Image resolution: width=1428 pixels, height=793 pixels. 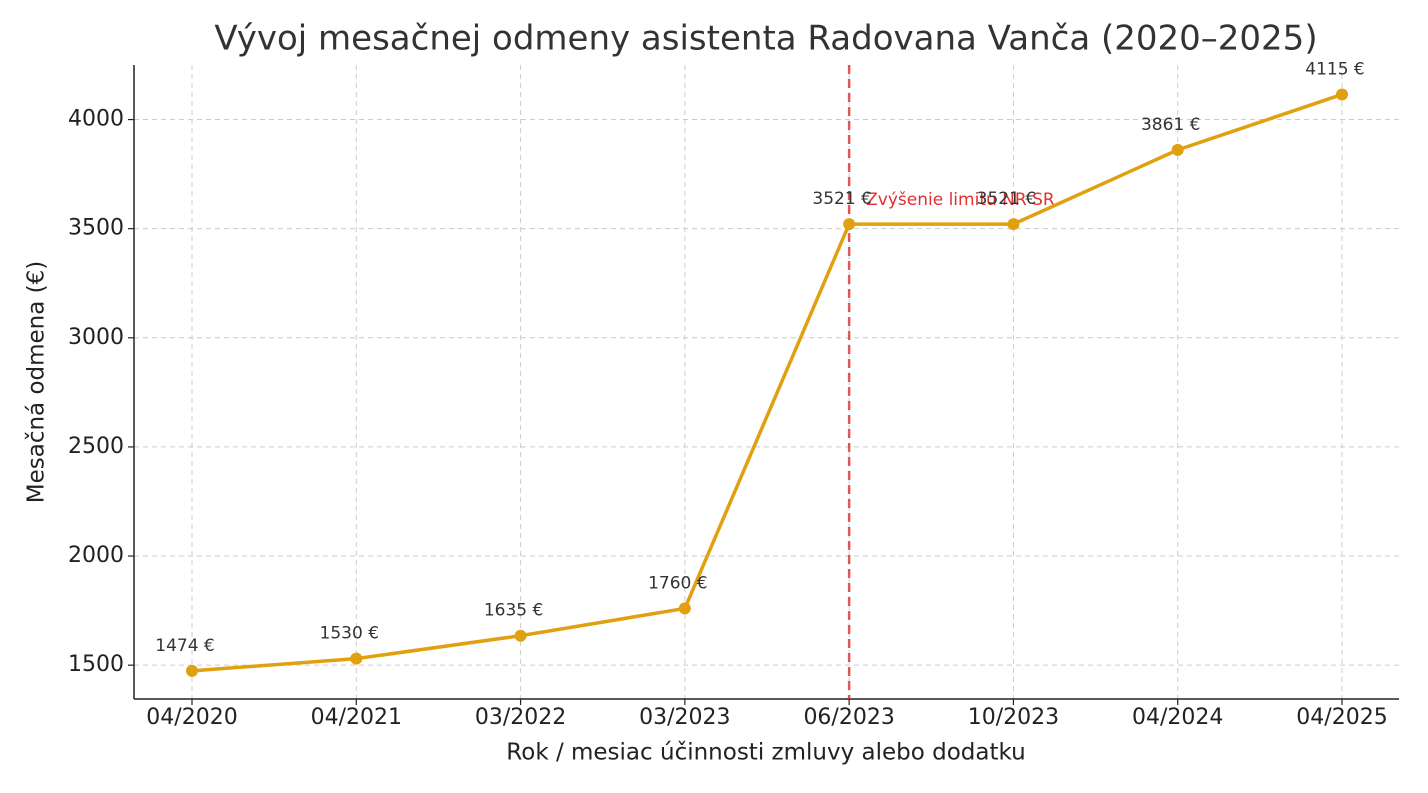 What do you see at coordinates (1334, 69) in the screenshot?
I see `data-label: 4115 €` at bounding box center [1334, 69].